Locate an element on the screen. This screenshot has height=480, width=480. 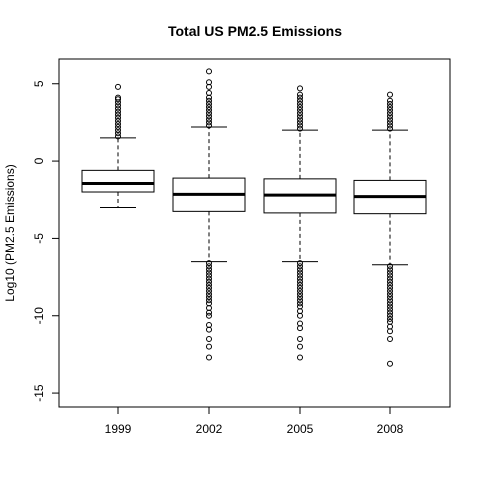
x-tick-label: 2008 is located at coordinates (390, 429).